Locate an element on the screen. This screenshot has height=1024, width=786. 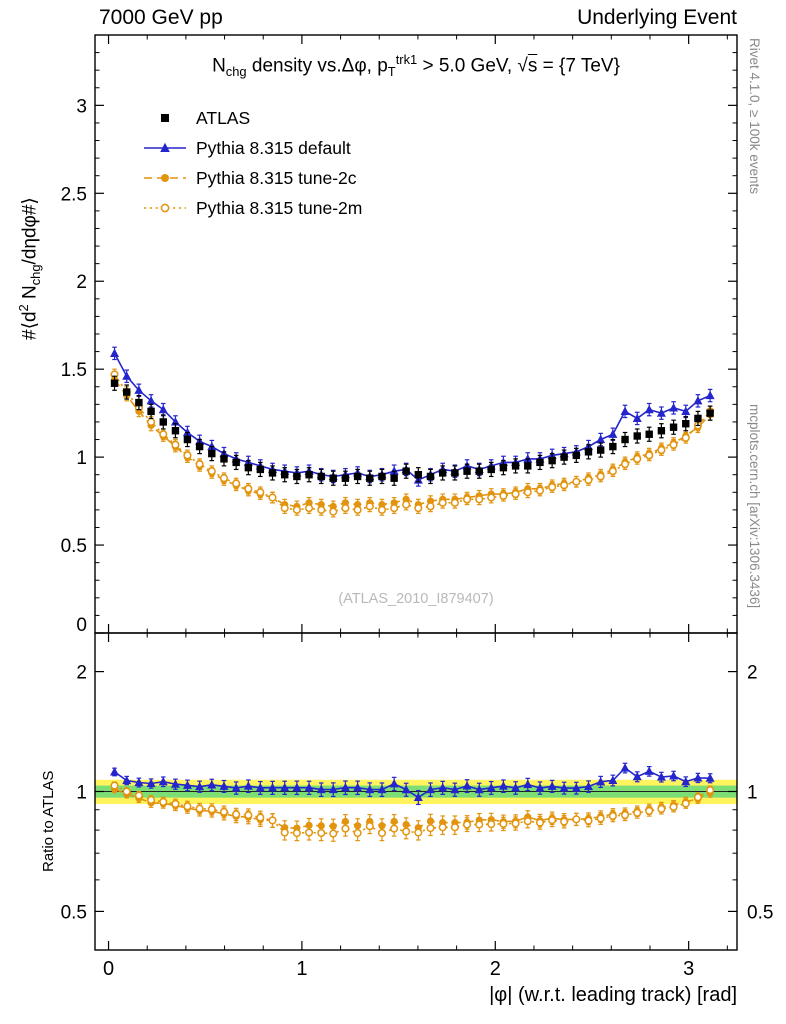
svg-text: 2.5 is located at coordinates (74, 194).